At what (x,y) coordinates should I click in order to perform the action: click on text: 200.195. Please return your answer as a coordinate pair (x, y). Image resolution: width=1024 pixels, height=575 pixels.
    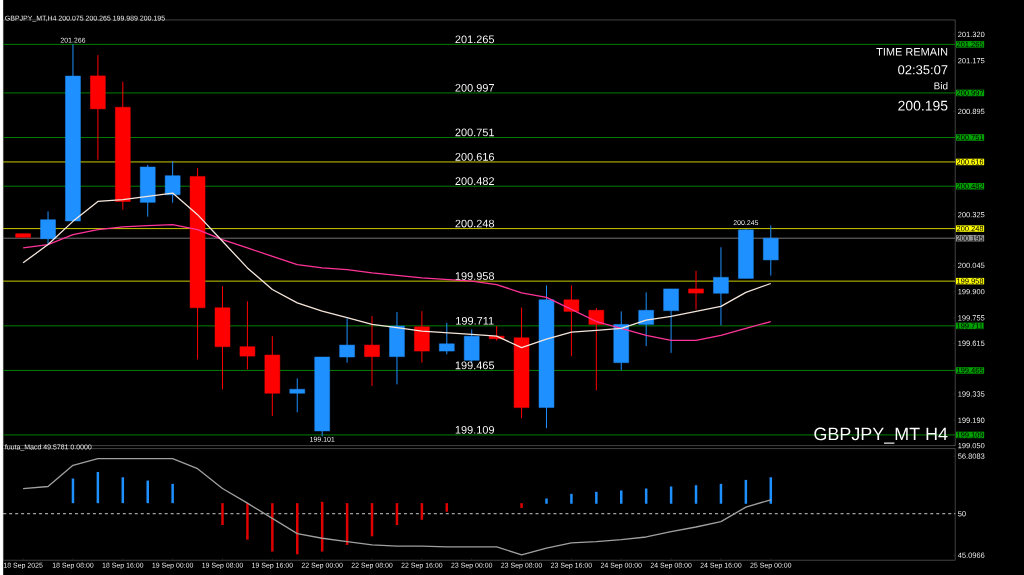
    Looking at the image, I should click on (923, 105).